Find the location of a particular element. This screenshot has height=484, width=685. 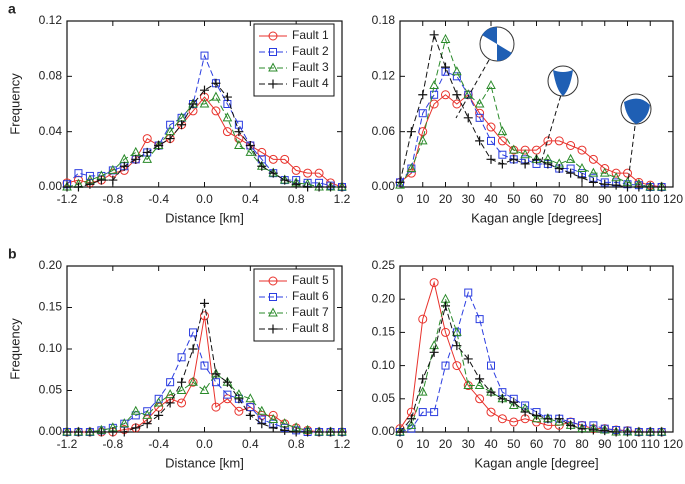

x-tick-label: 90 is located at coordinates (605, 199).